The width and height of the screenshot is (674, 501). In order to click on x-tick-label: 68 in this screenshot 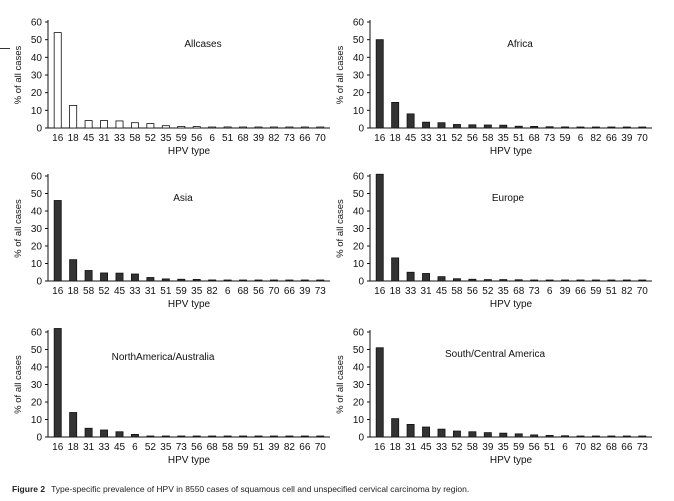, I will do `click(213, 447)`.